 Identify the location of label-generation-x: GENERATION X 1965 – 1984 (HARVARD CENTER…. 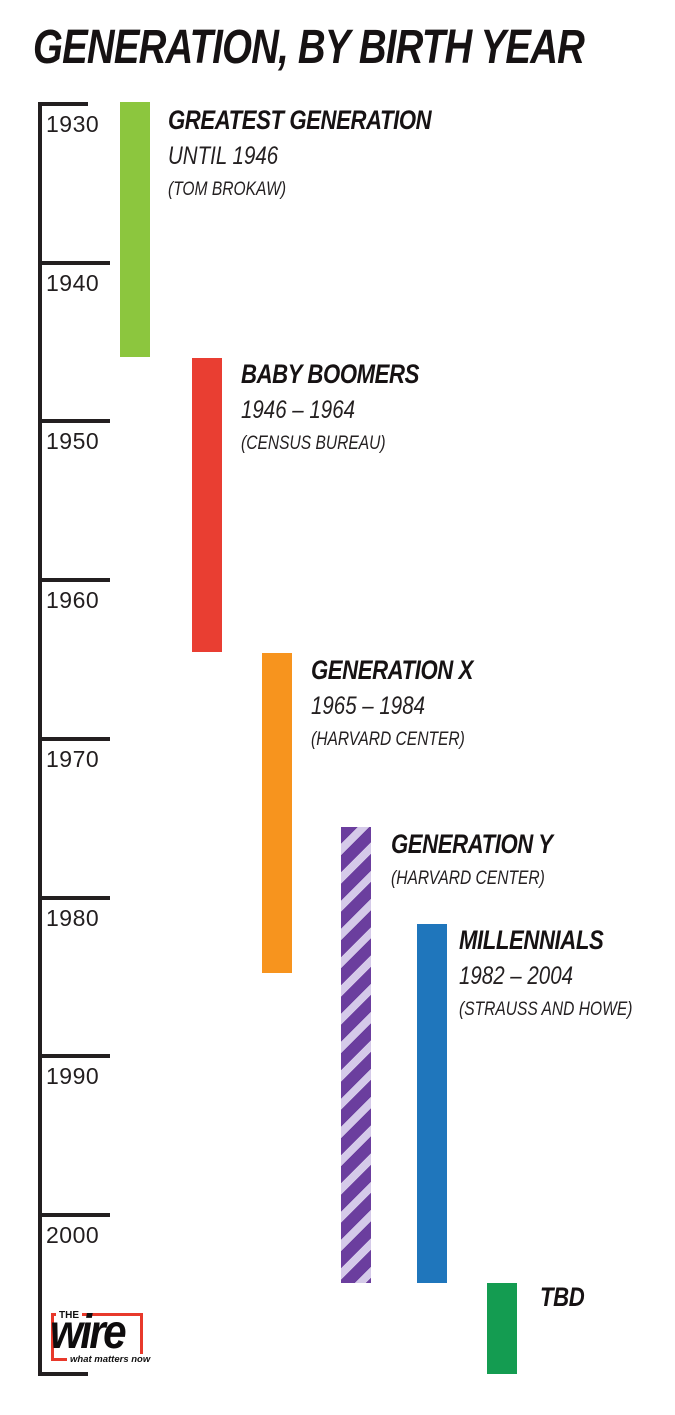
(410, 702).